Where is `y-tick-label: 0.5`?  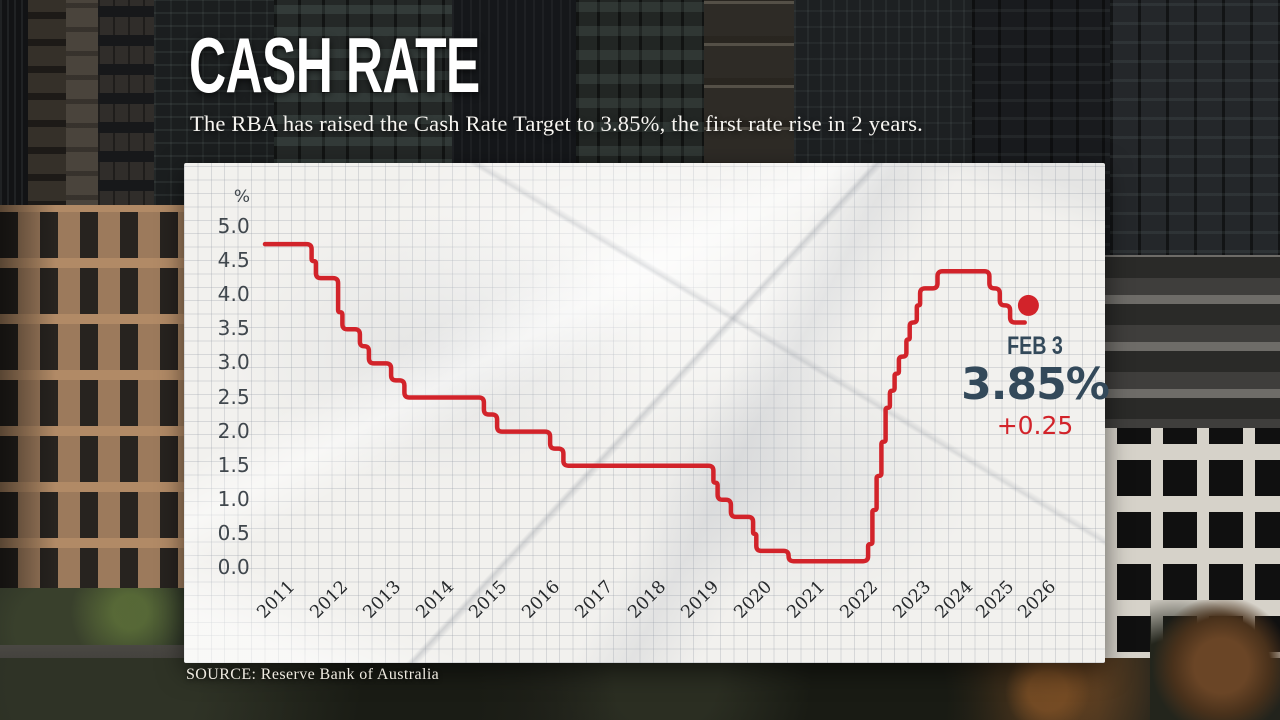 y-tick-label: 0.5 is located at coordinates (233, 532).